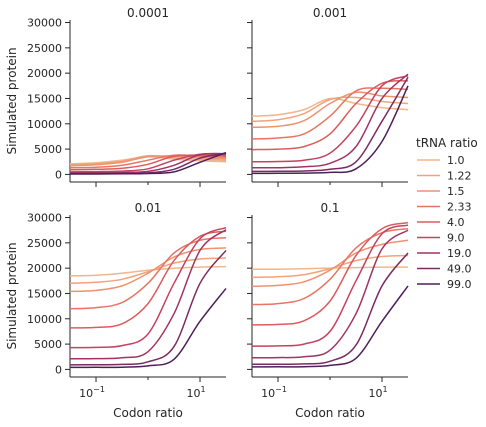  What do you see at coordinates (459, 269) in the screenshot?
I see `legend-label: 49.0` at bounding box center [459, 269].